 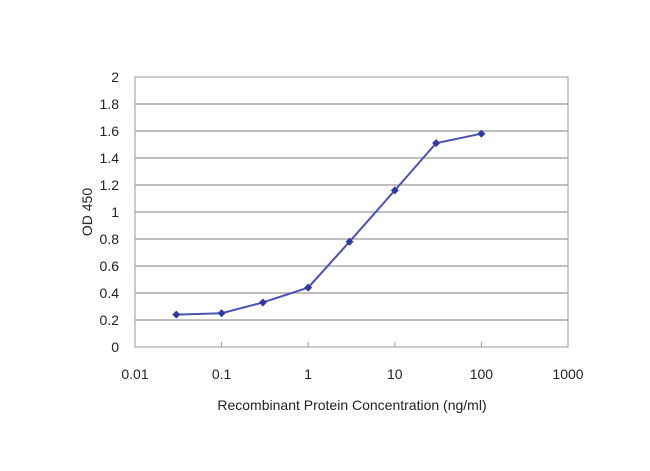 I want to click on x-tick-label: 0.01, so click(x=134, y=374).